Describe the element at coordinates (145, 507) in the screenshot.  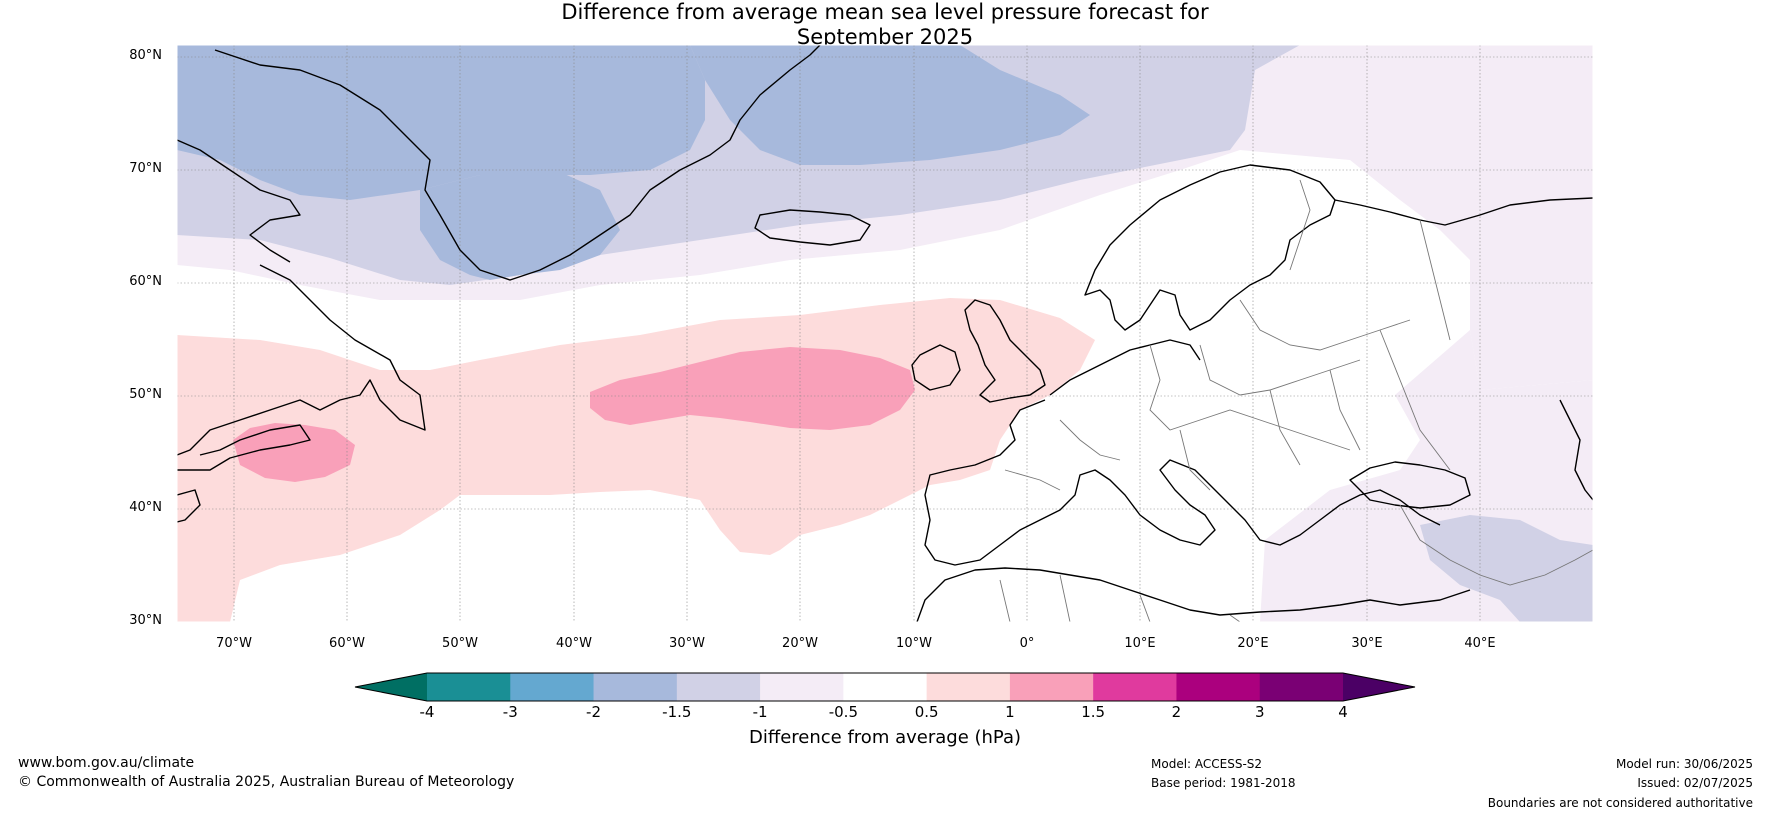
I see `lat-label-40n: 40°N` at that location.